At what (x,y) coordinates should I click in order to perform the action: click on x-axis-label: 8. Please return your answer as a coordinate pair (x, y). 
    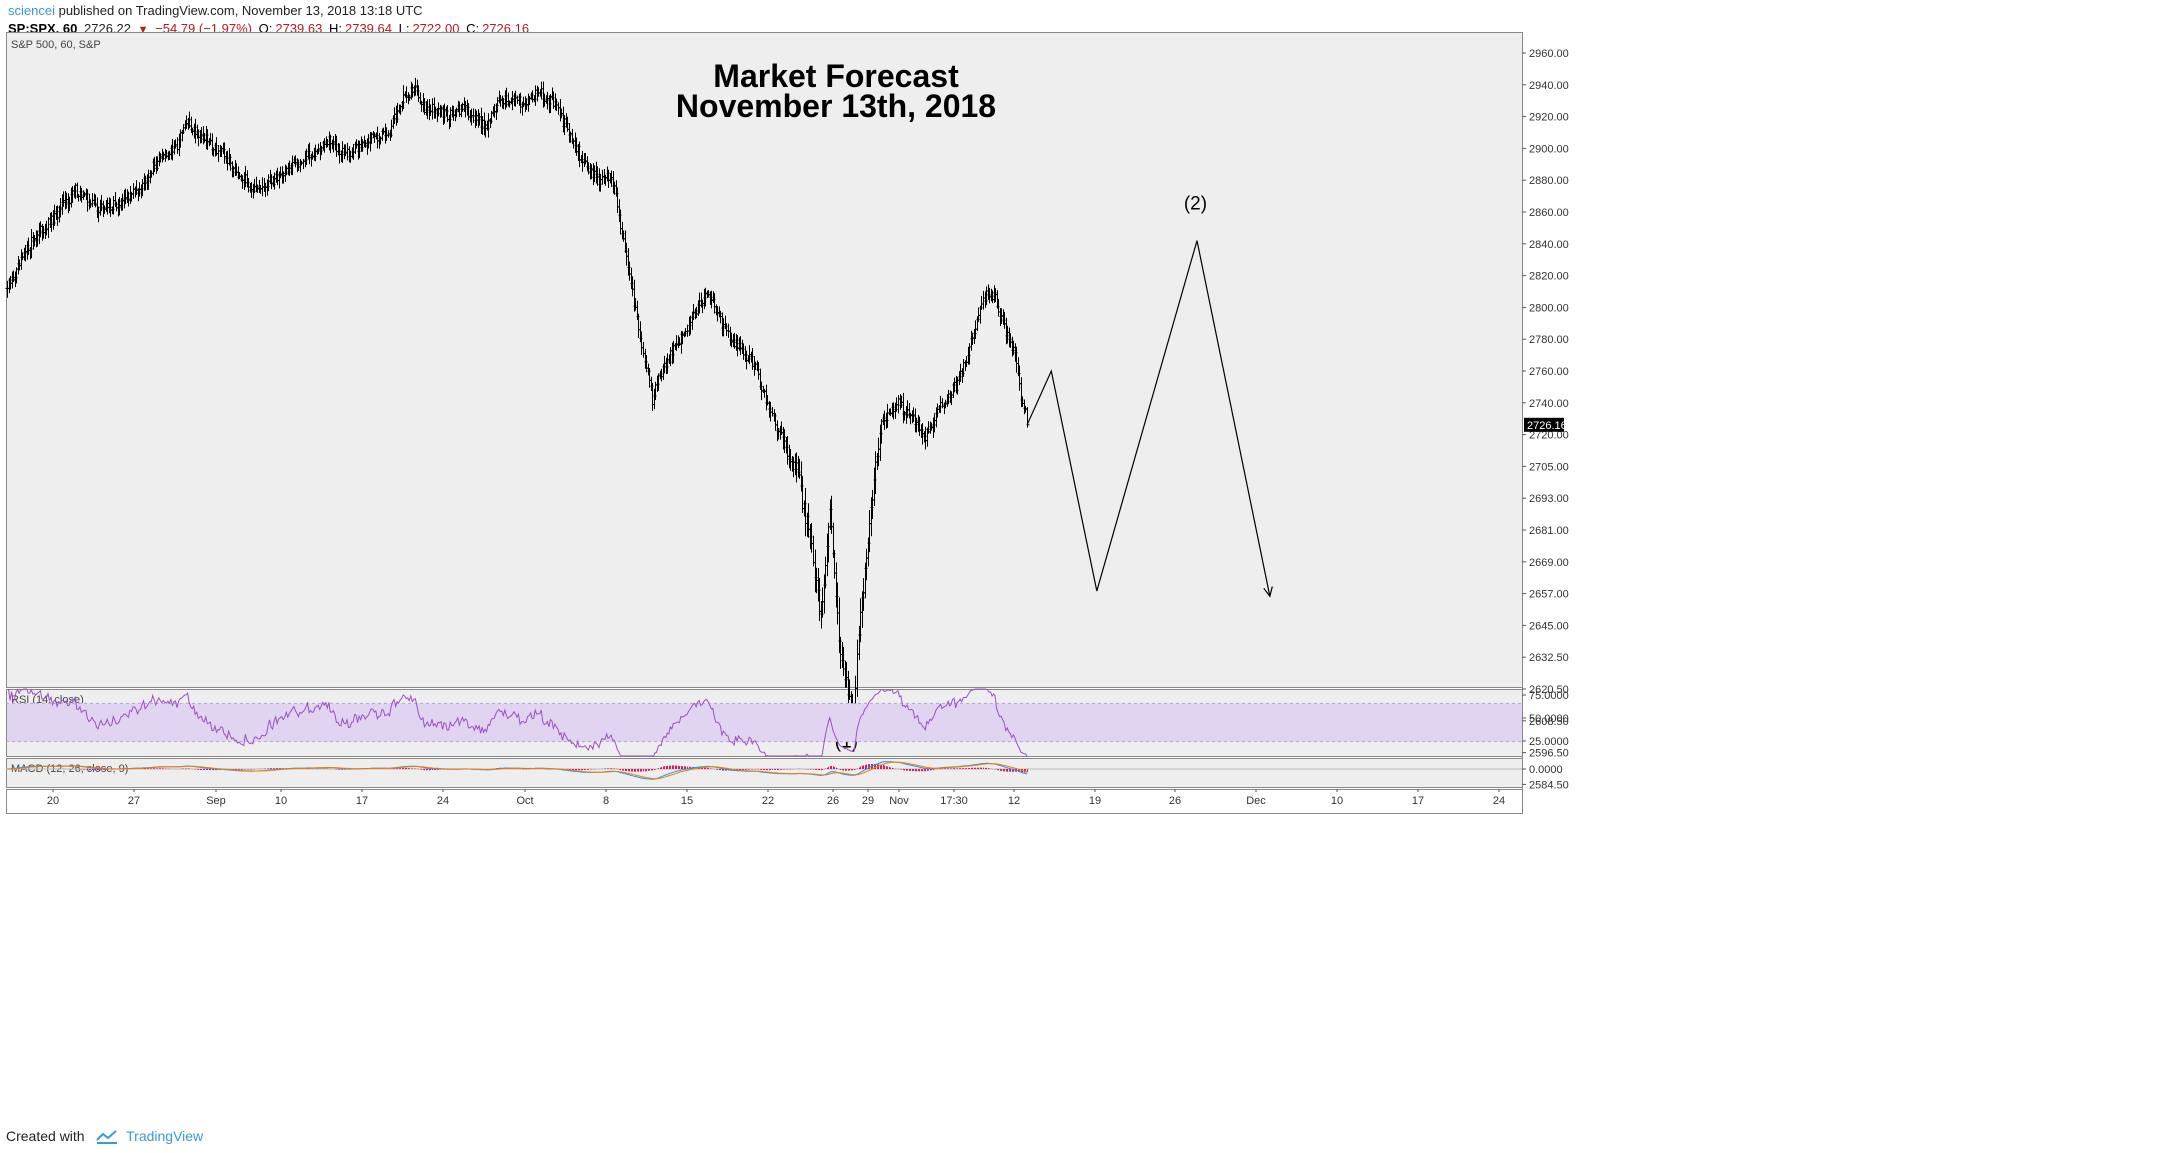
    Looking at the image, I should click on (606, 801).